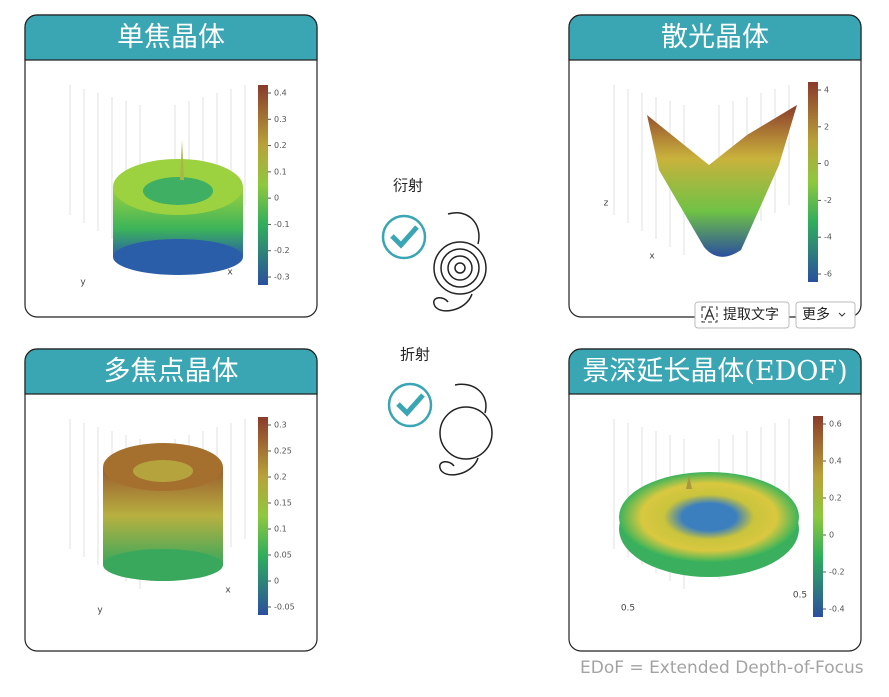 The width and height of the screenshot is (889, 697). Describe the element at coordinates (828, 274) in the screenshot. I see `colorbar-tick-label: -6` at that location.